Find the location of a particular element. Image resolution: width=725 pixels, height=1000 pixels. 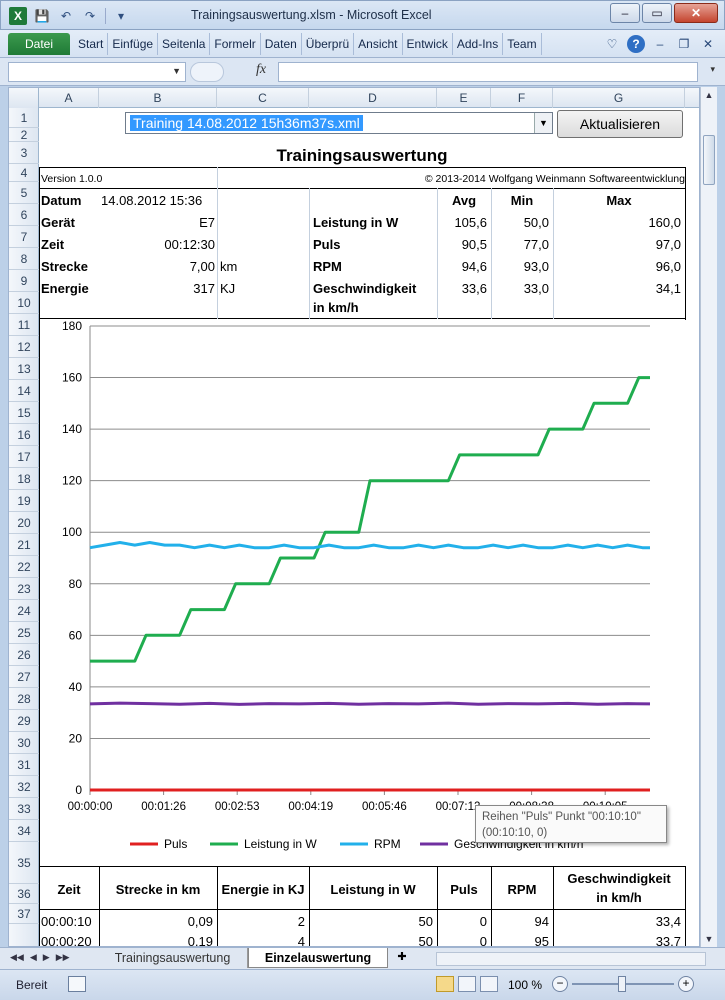

row-header: 25 is located at coordinates (24, 633).